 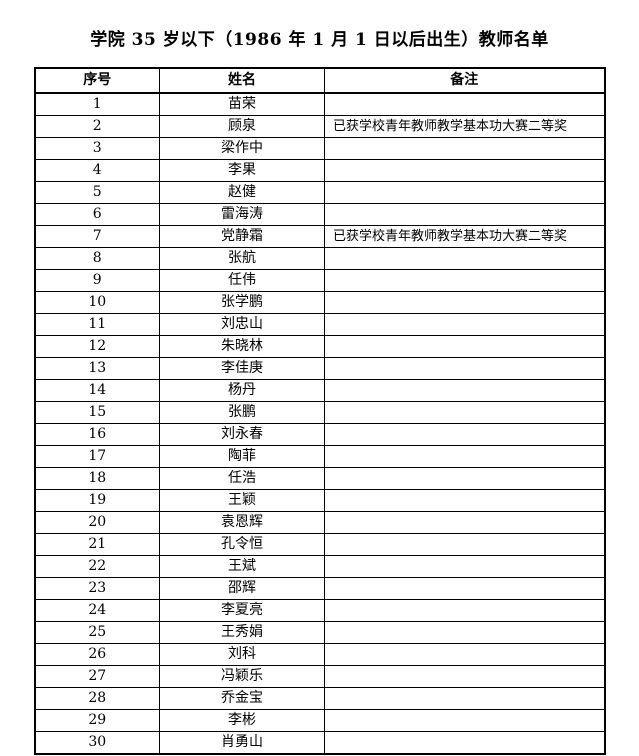 I want to click on table-row: 28 乔金宝, so click(x=319, y=698).